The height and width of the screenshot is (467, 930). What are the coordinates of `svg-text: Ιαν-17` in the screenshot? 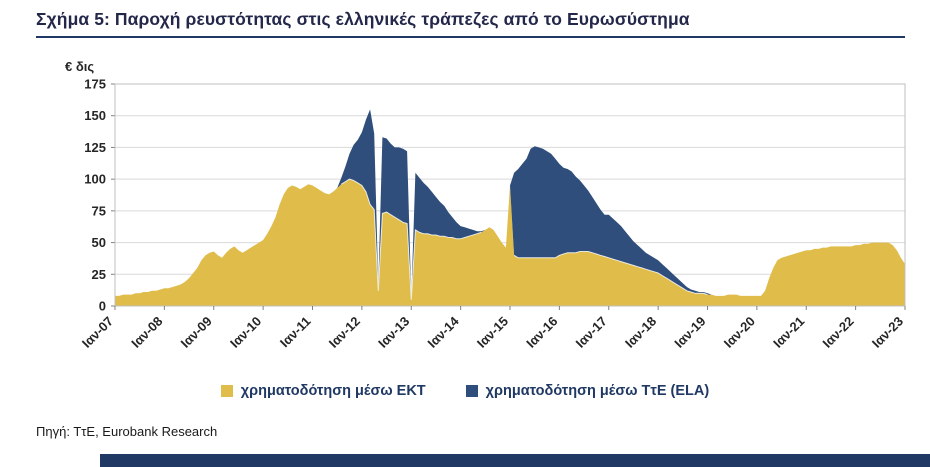 It's located at (591, 332).